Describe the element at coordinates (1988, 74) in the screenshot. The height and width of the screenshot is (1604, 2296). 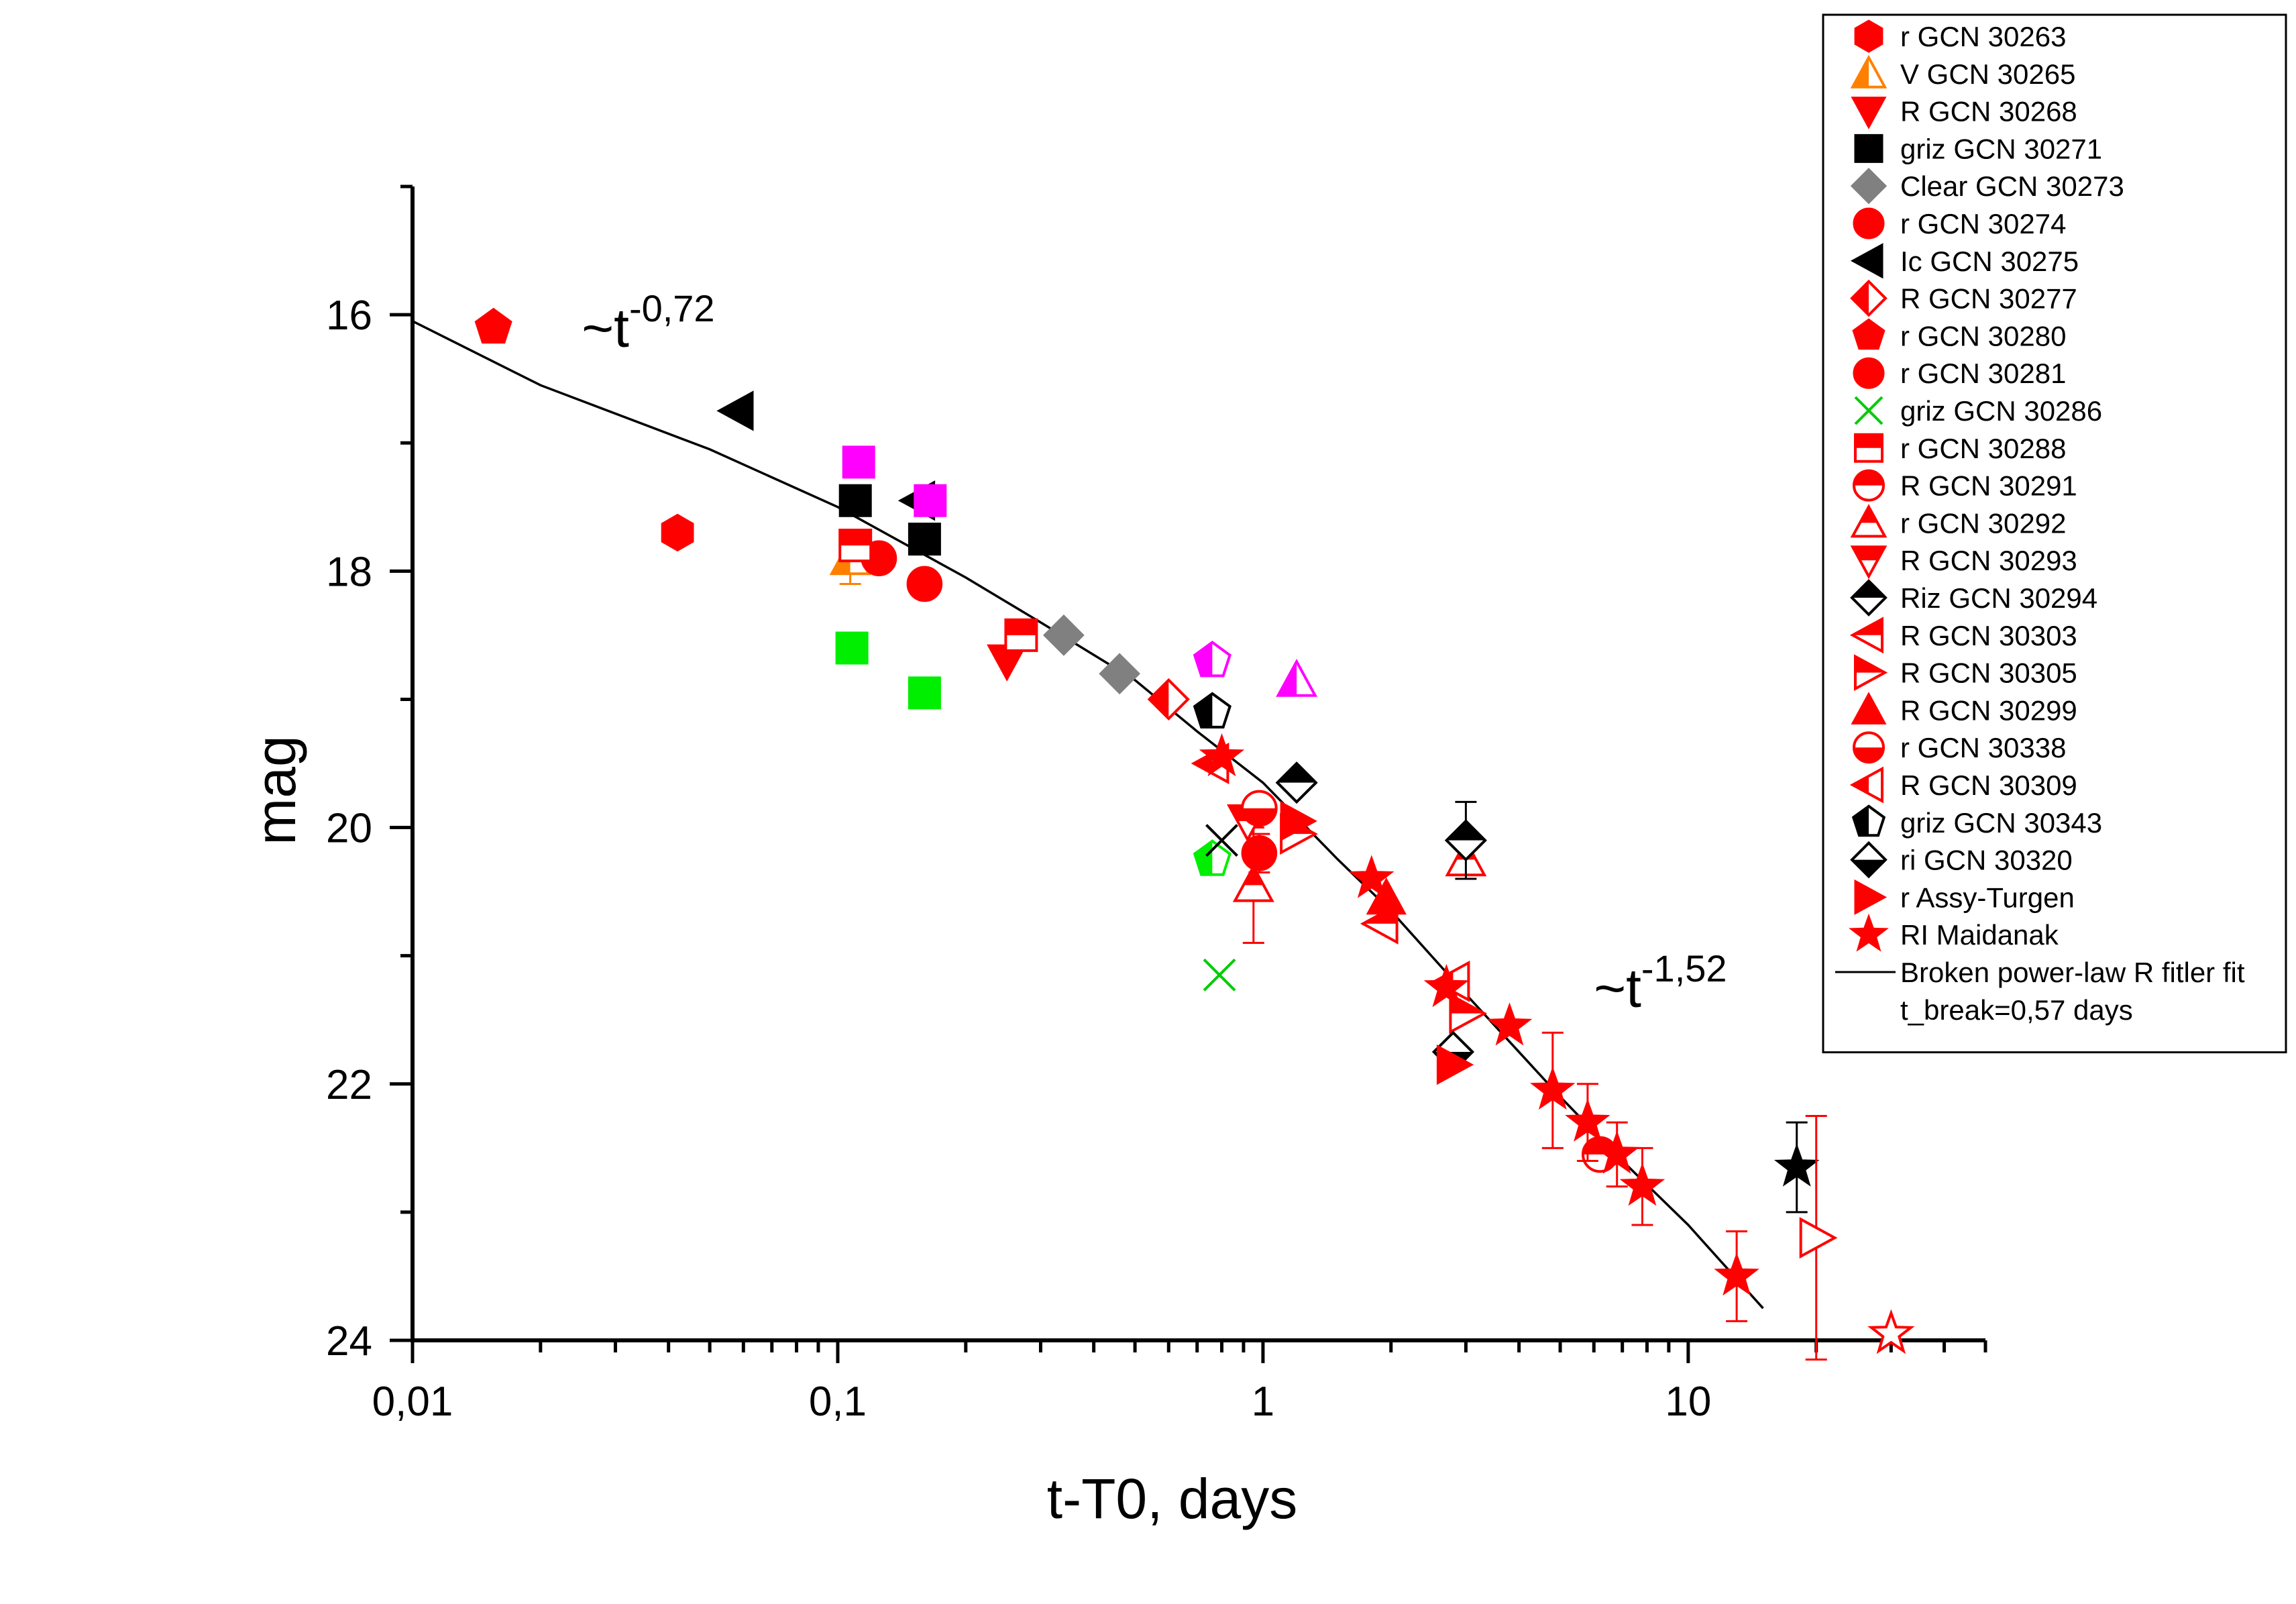
I see `legend-label: V GCN 30265` at that location.